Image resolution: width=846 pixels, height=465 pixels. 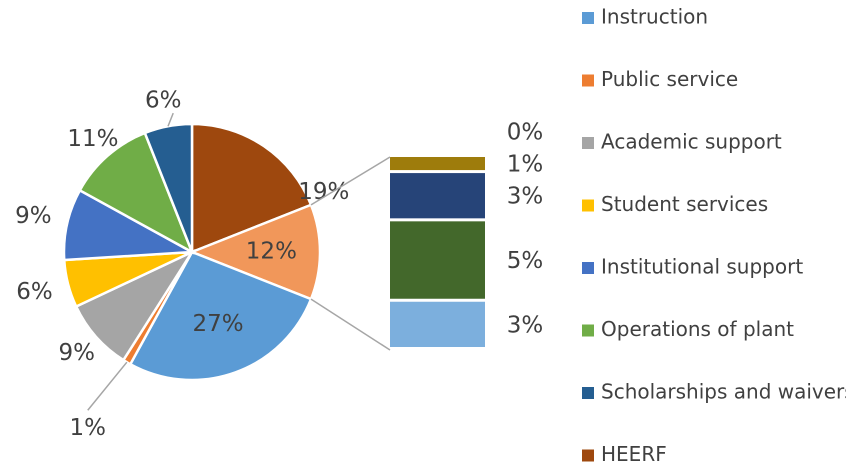 What do you see at coordinates (684, 204) in the screenshot?
I see `legend-label: Student services` at bounding box center [684, 204].